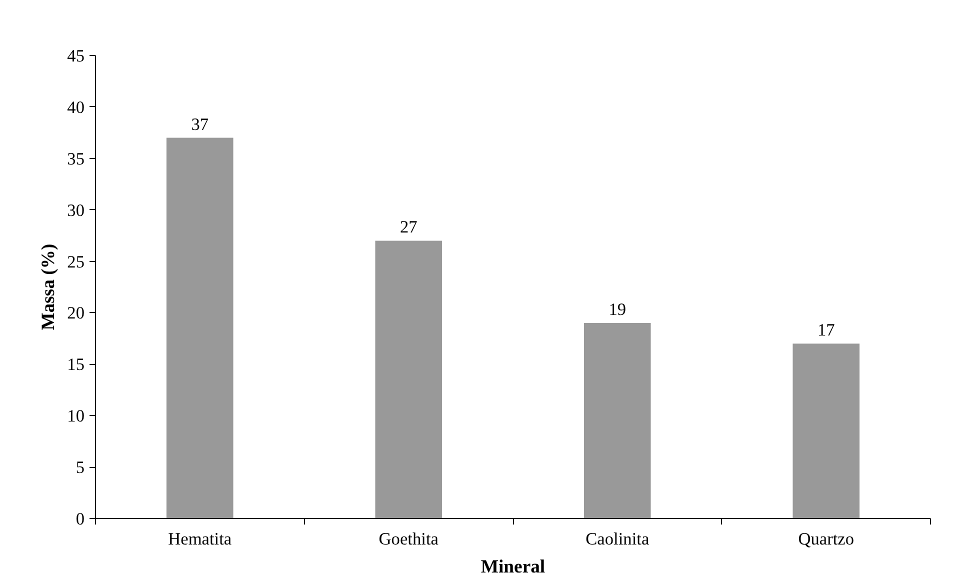  What do you see at coordinates (200, 124) in the screenshot?
I see `data-label: 37` at bounding box center [200, 124].